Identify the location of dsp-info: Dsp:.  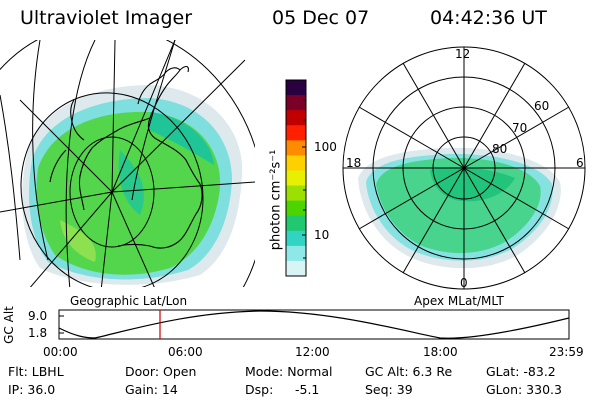
(259, 389).